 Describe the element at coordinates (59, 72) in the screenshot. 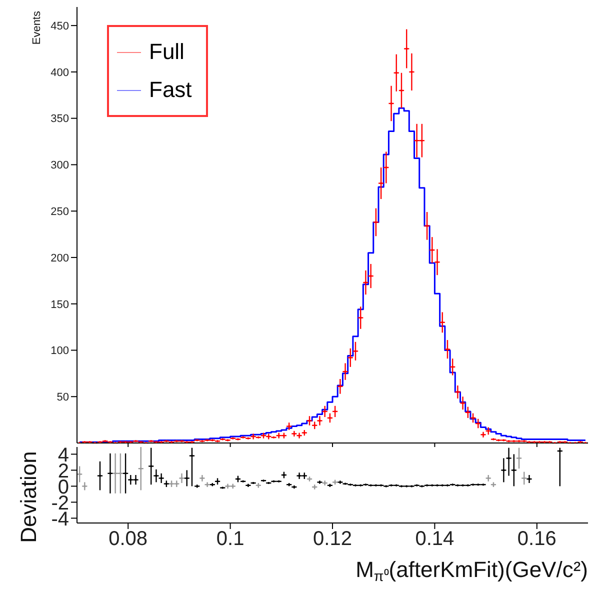

I see `y-tick-label: 400` at that location.